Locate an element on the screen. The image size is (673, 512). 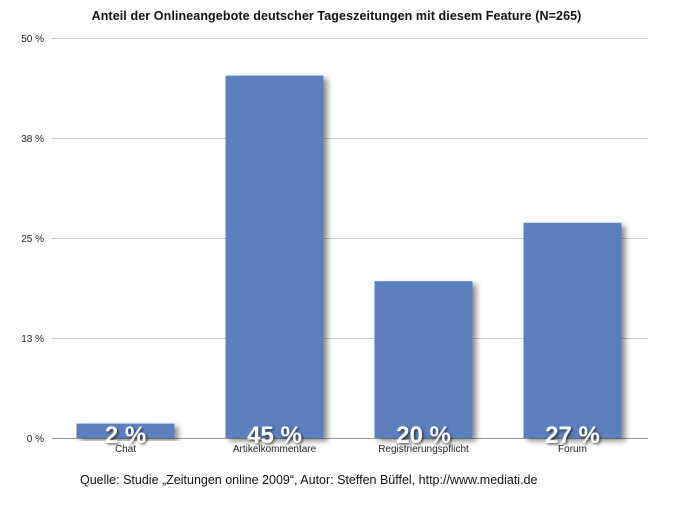
y-axis: 0 % 13 % 25 % 38 % 50 % is located at coordinates (32, 239).